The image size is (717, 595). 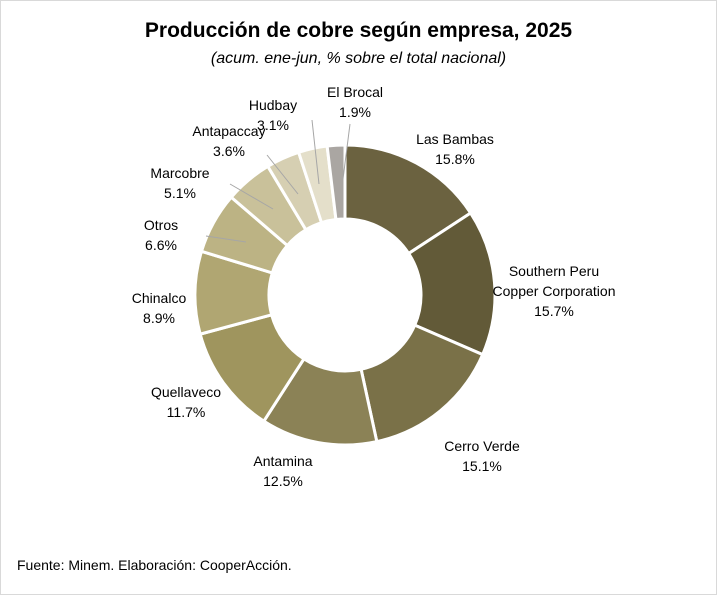 I want to click on slice-value-label: 12.5%, so click(x=283, y=481).